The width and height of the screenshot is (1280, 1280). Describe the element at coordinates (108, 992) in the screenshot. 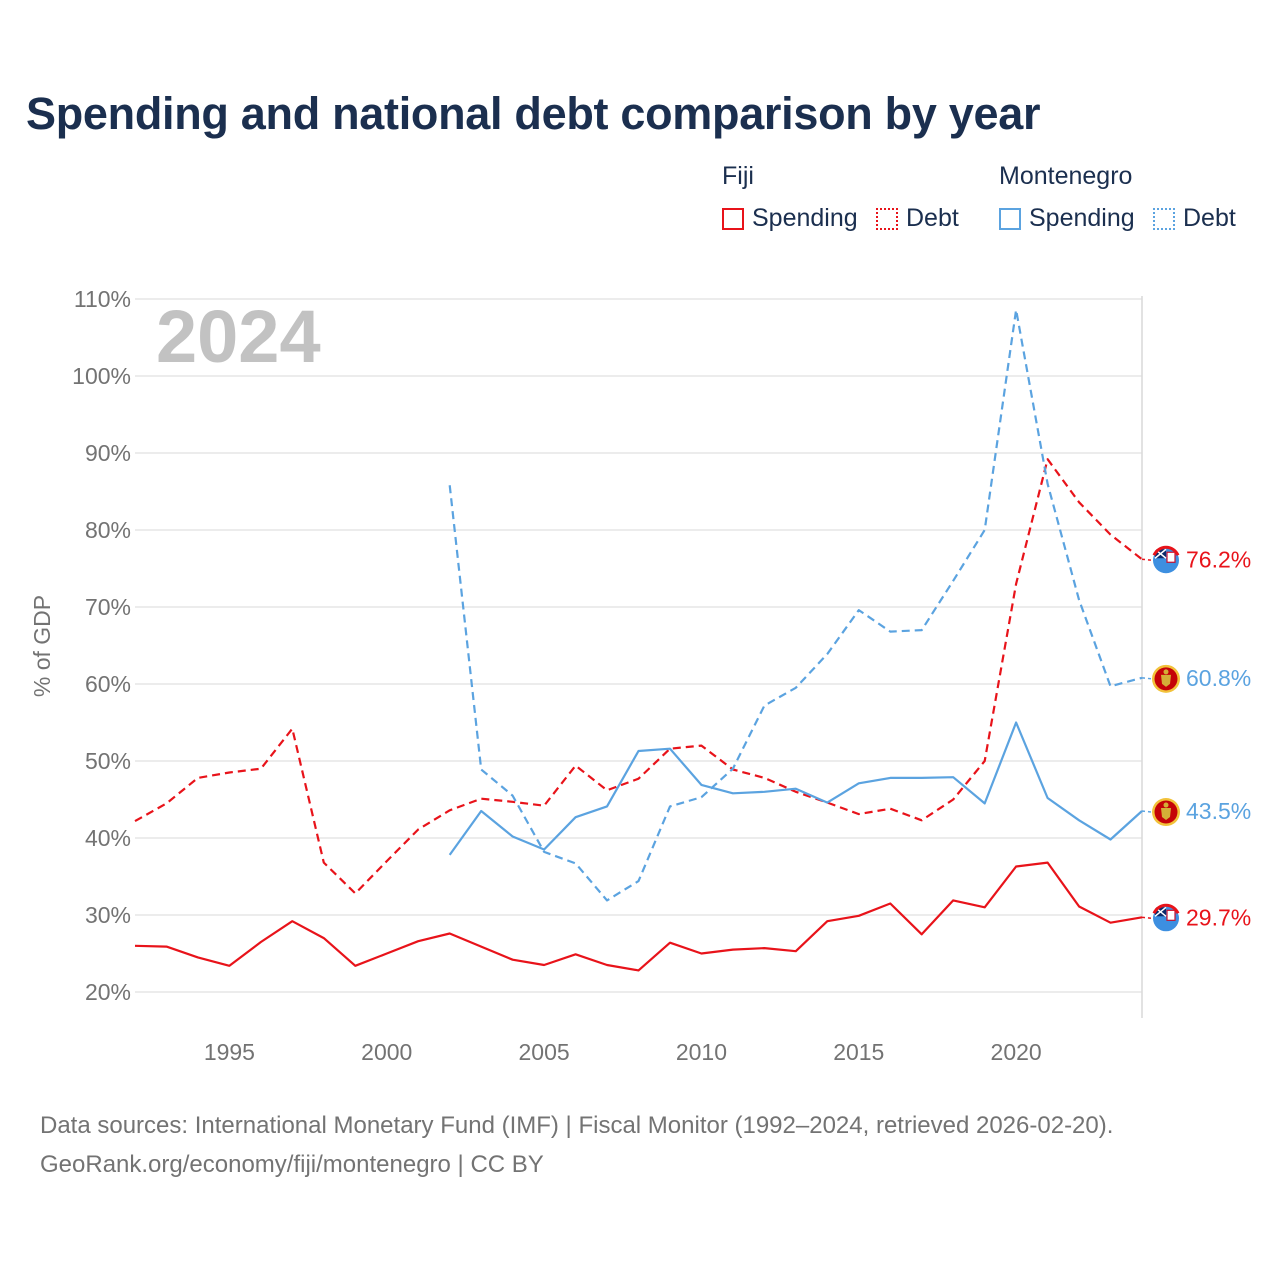

I see `y-tick-label: 20%` at that location.